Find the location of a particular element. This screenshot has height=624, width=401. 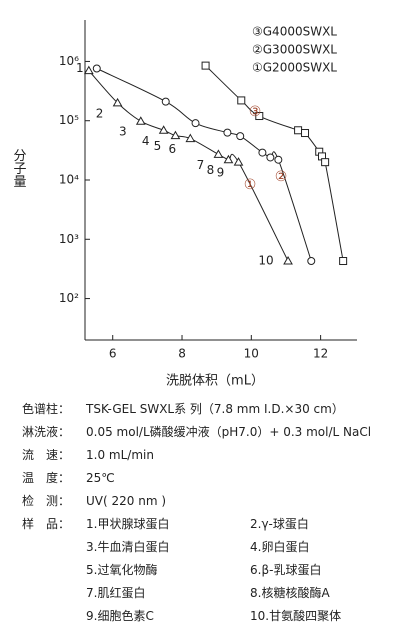

sample-item: 1.甲状腺球蛋白 is located at coordinates (128, 524).